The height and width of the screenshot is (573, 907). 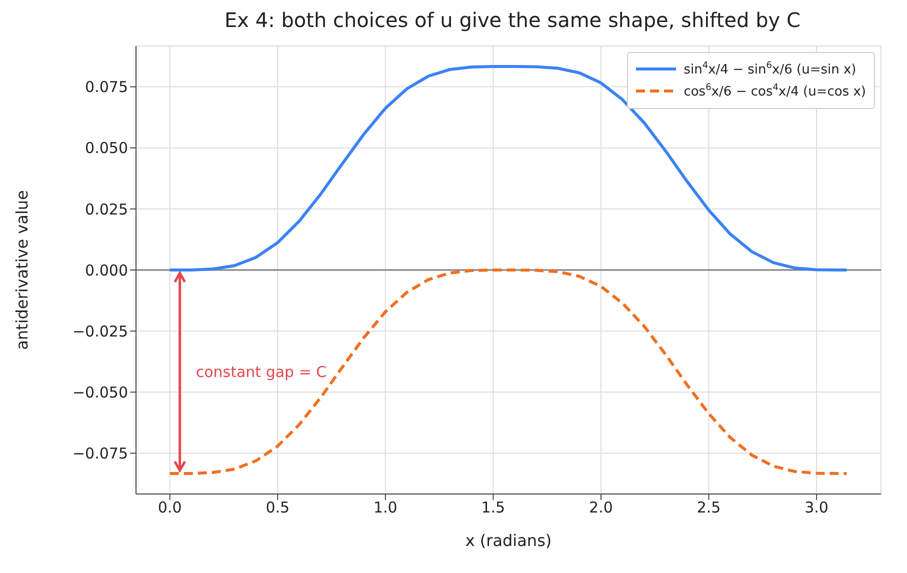 I want to click on x-tick-label: 2.0, so click(x=601, y=507).